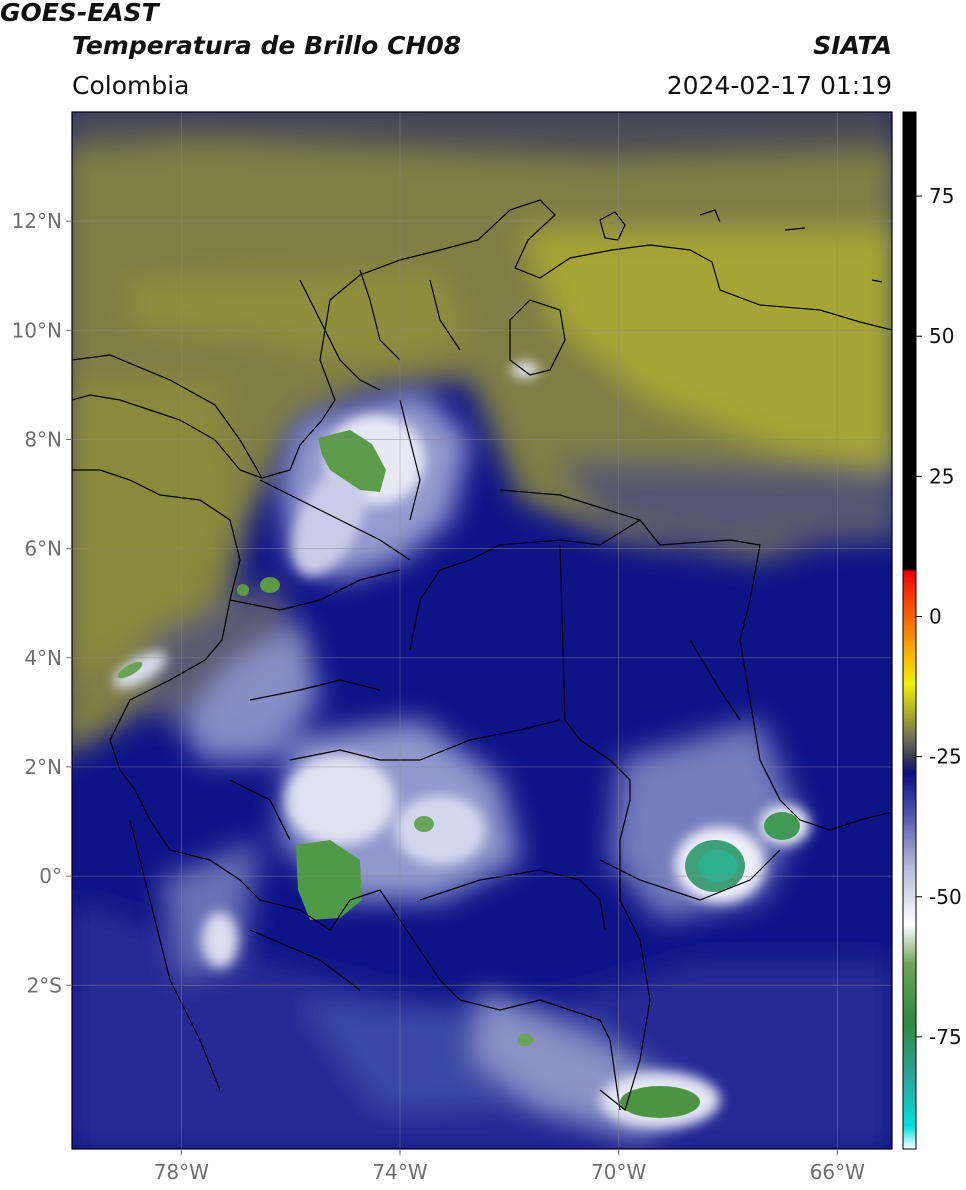  I want to click on longitude-tick-label: 78°W, so click(181, 1172).